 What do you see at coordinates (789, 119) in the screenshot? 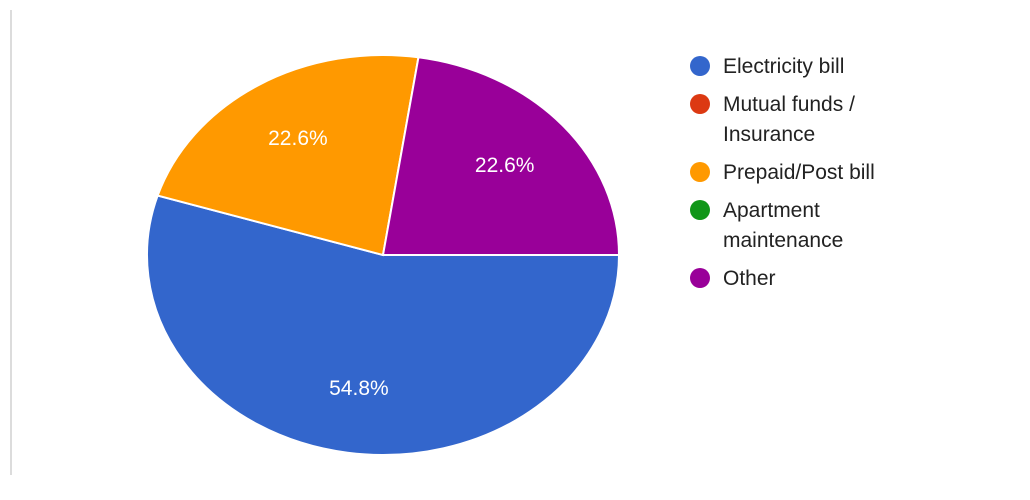
I see `legend-label-1: Mutual funds / Insurance` at bounding box center [789, 119].